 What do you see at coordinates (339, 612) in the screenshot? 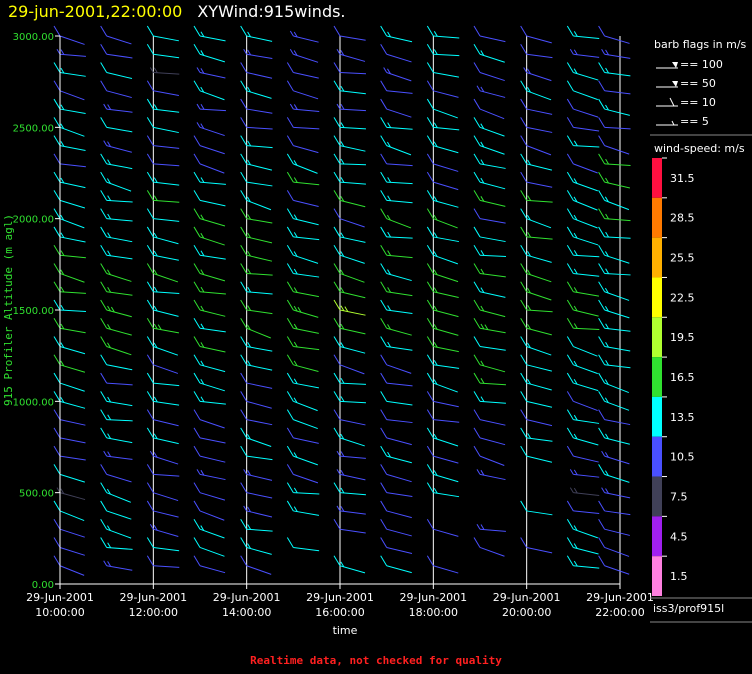
I see `x-tick-label-time: 16:00:00` at bounding box center [339, 612].